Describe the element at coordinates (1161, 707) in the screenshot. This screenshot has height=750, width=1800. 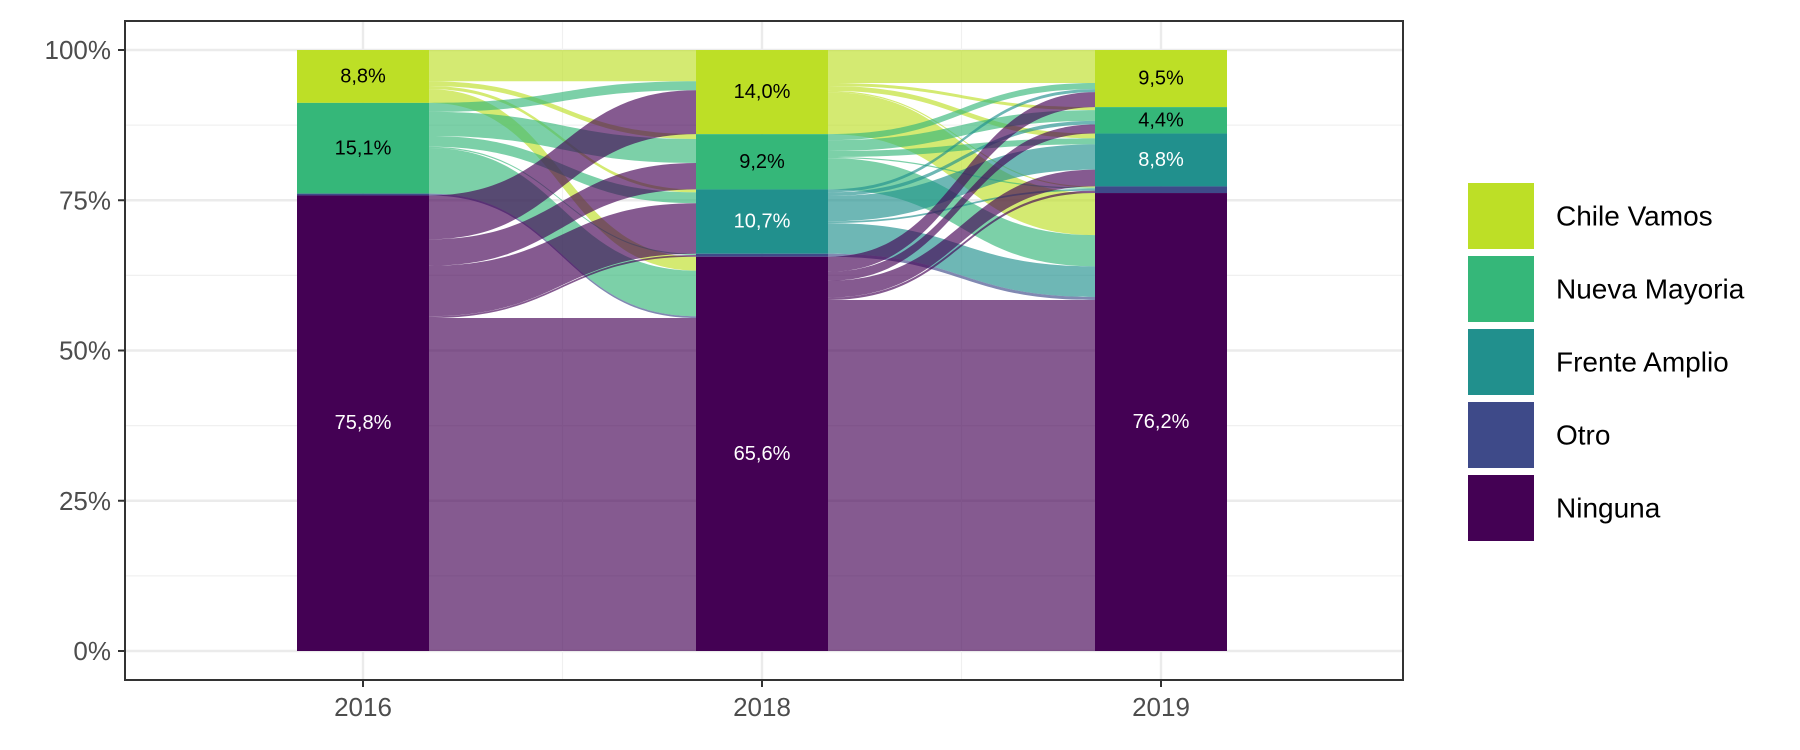
I see `x-tick-label-2019: 2019` at that location.